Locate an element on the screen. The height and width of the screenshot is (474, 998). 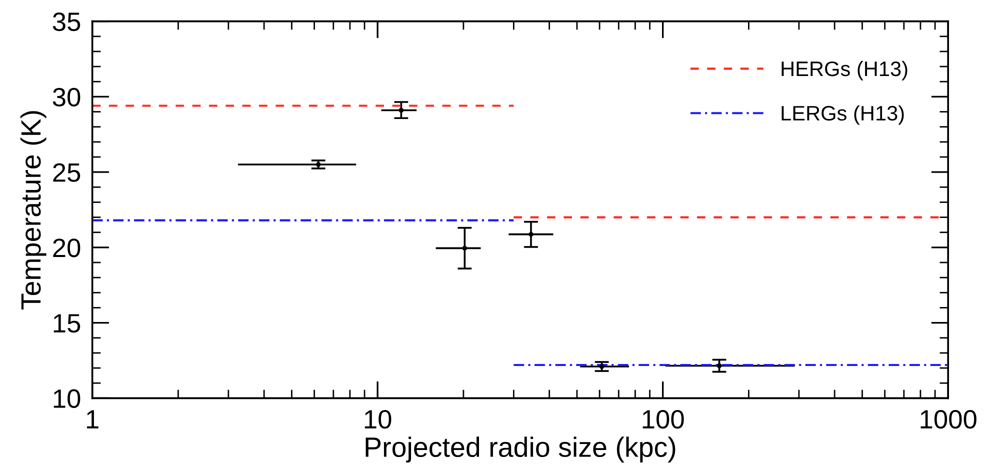
x-tick-label: 1000 is located at coordinates (948, 419).